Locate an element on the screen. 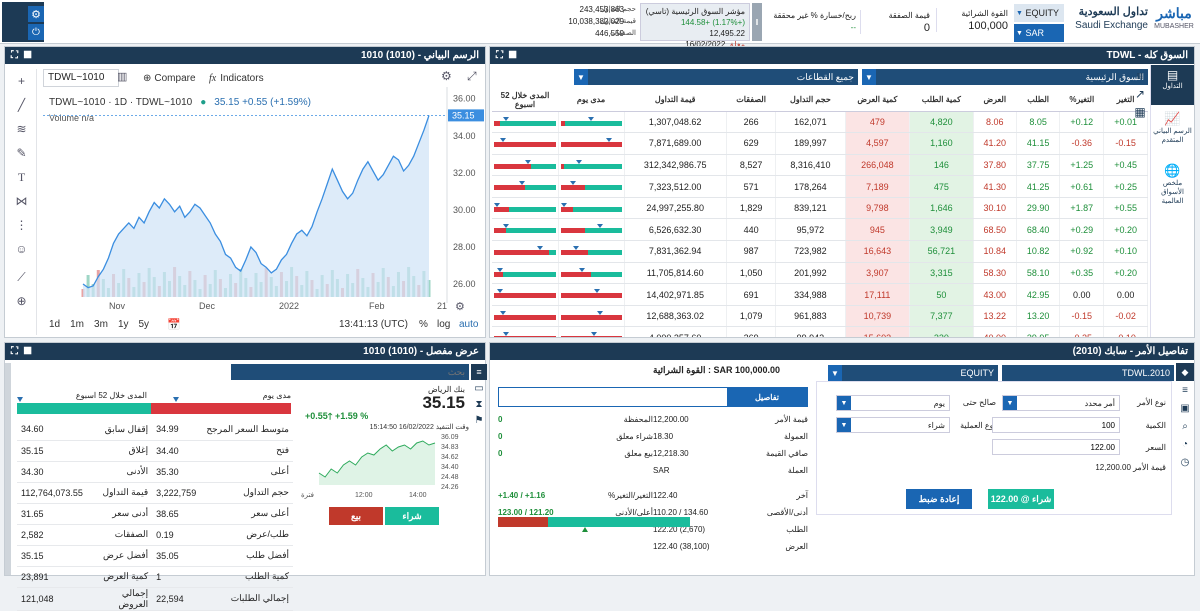  column-header: العرض is located at coordinates (995, 100).